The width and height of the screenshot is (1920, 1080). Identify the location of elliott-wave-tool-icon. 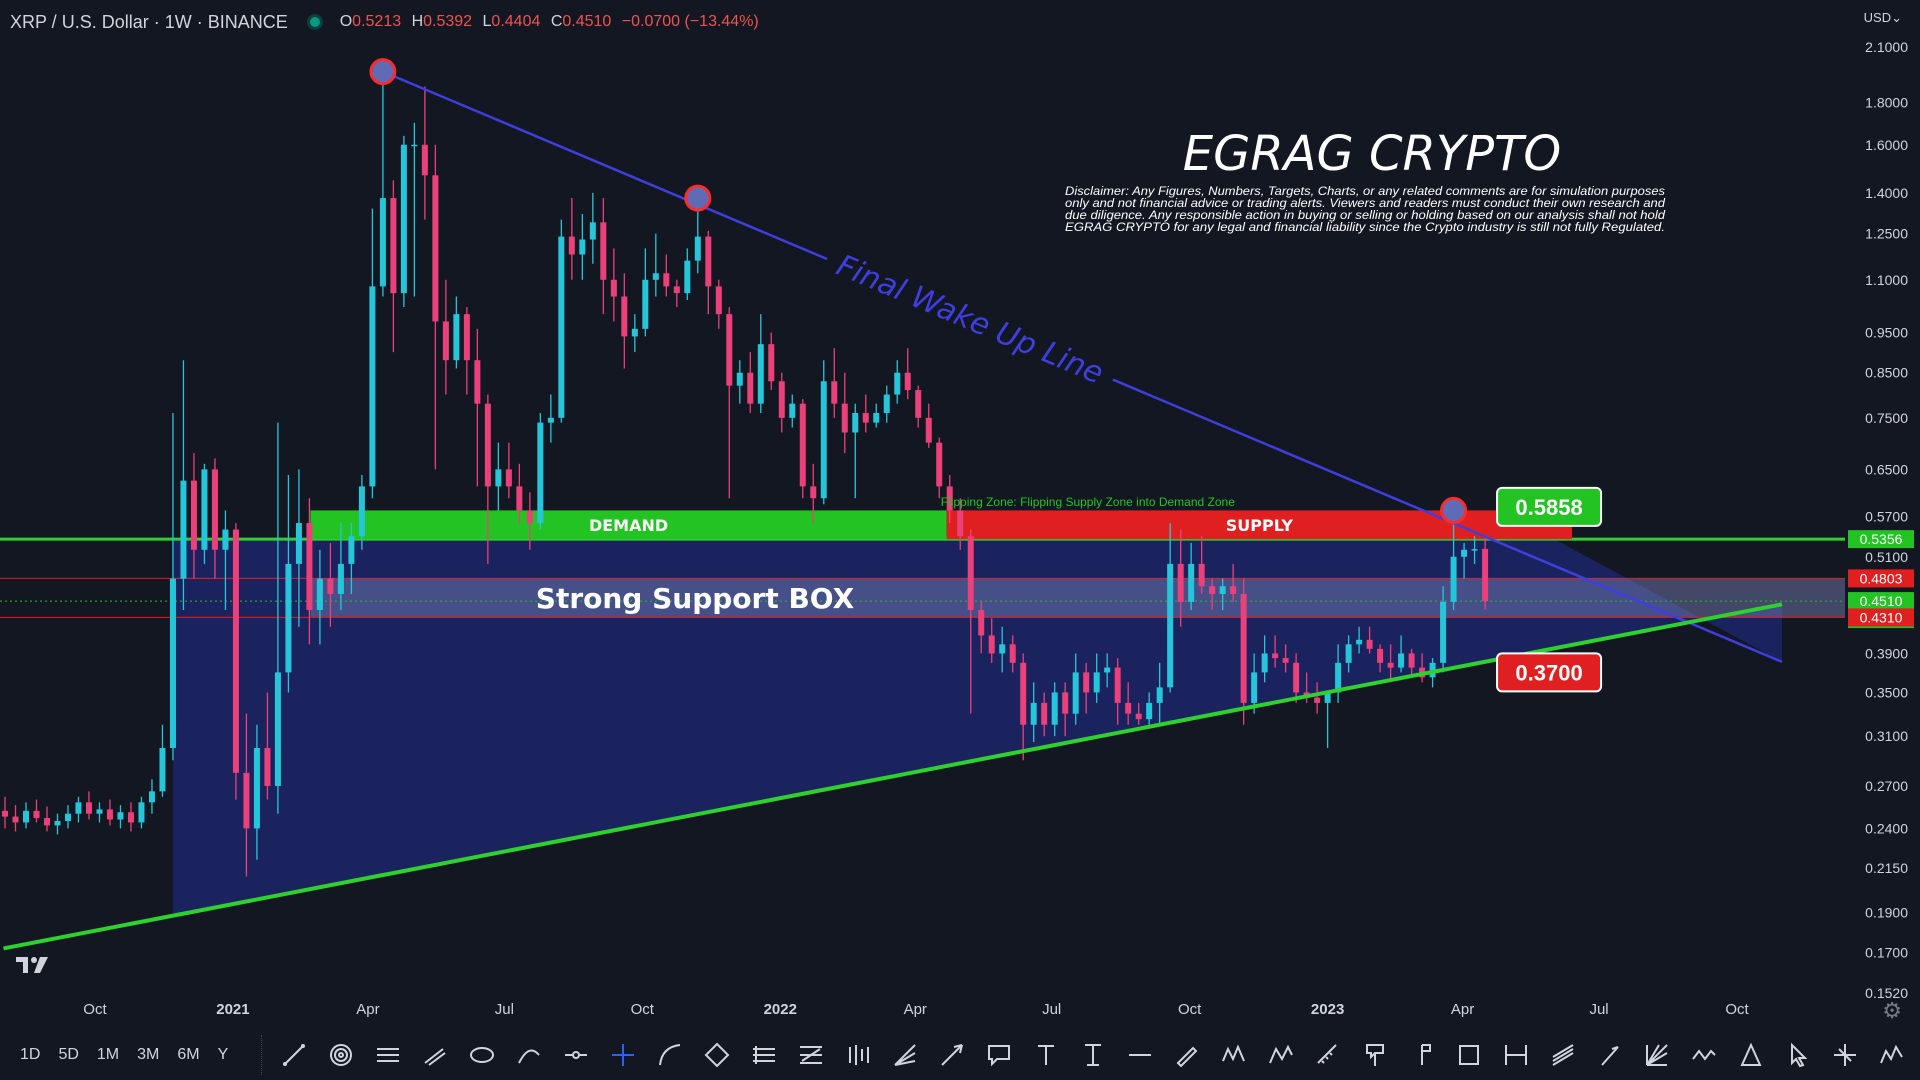
(1234, 1055).